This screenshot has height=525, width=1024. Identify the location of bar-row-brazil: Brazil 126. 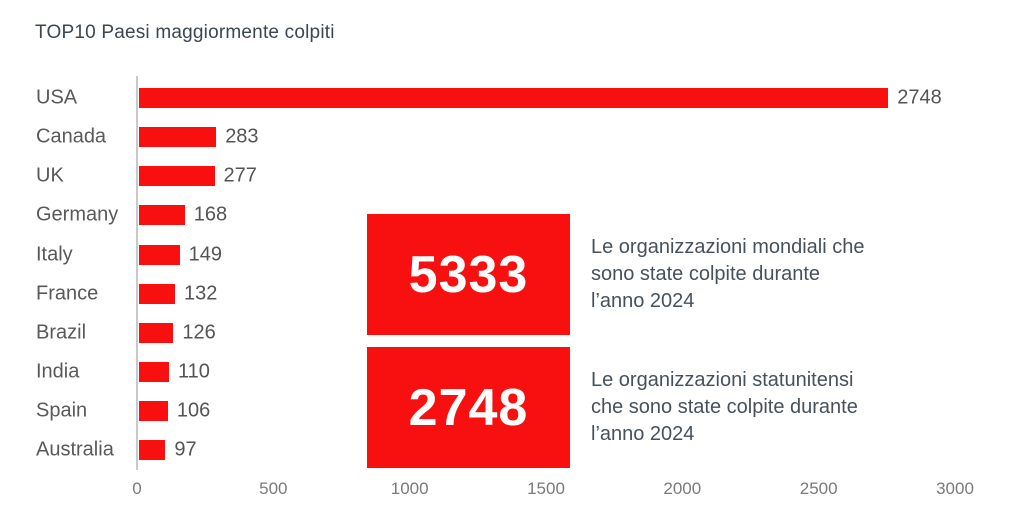
(512, 332).